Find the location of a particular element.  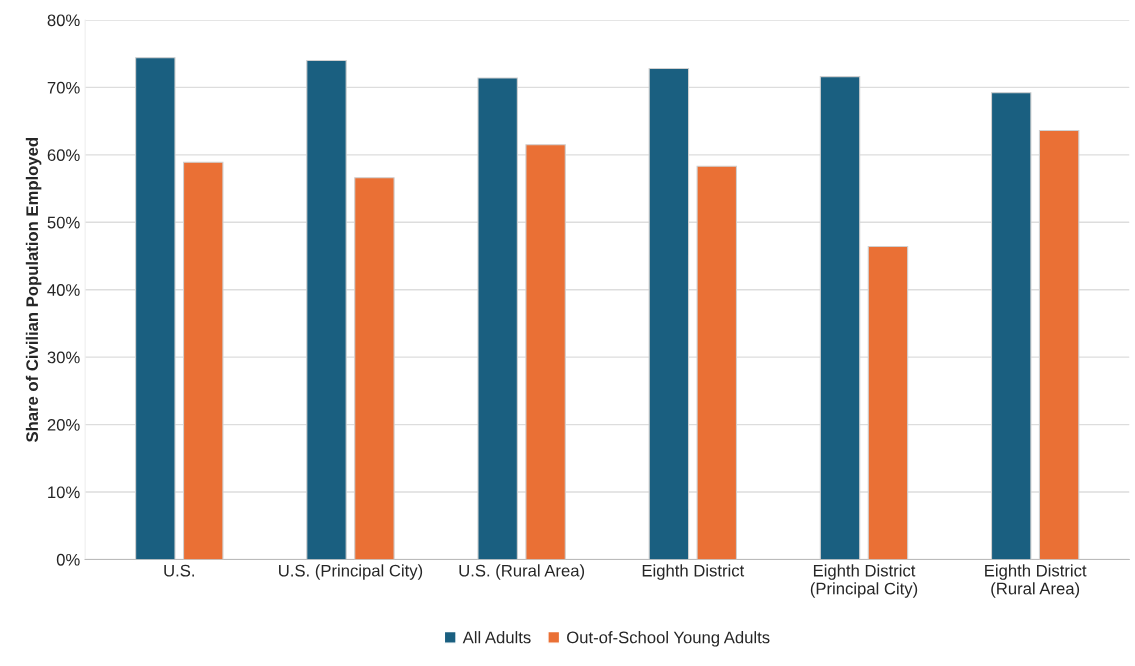

y-axis-title: Share of Civilian Population Employed is located at coordinates (33, 290).